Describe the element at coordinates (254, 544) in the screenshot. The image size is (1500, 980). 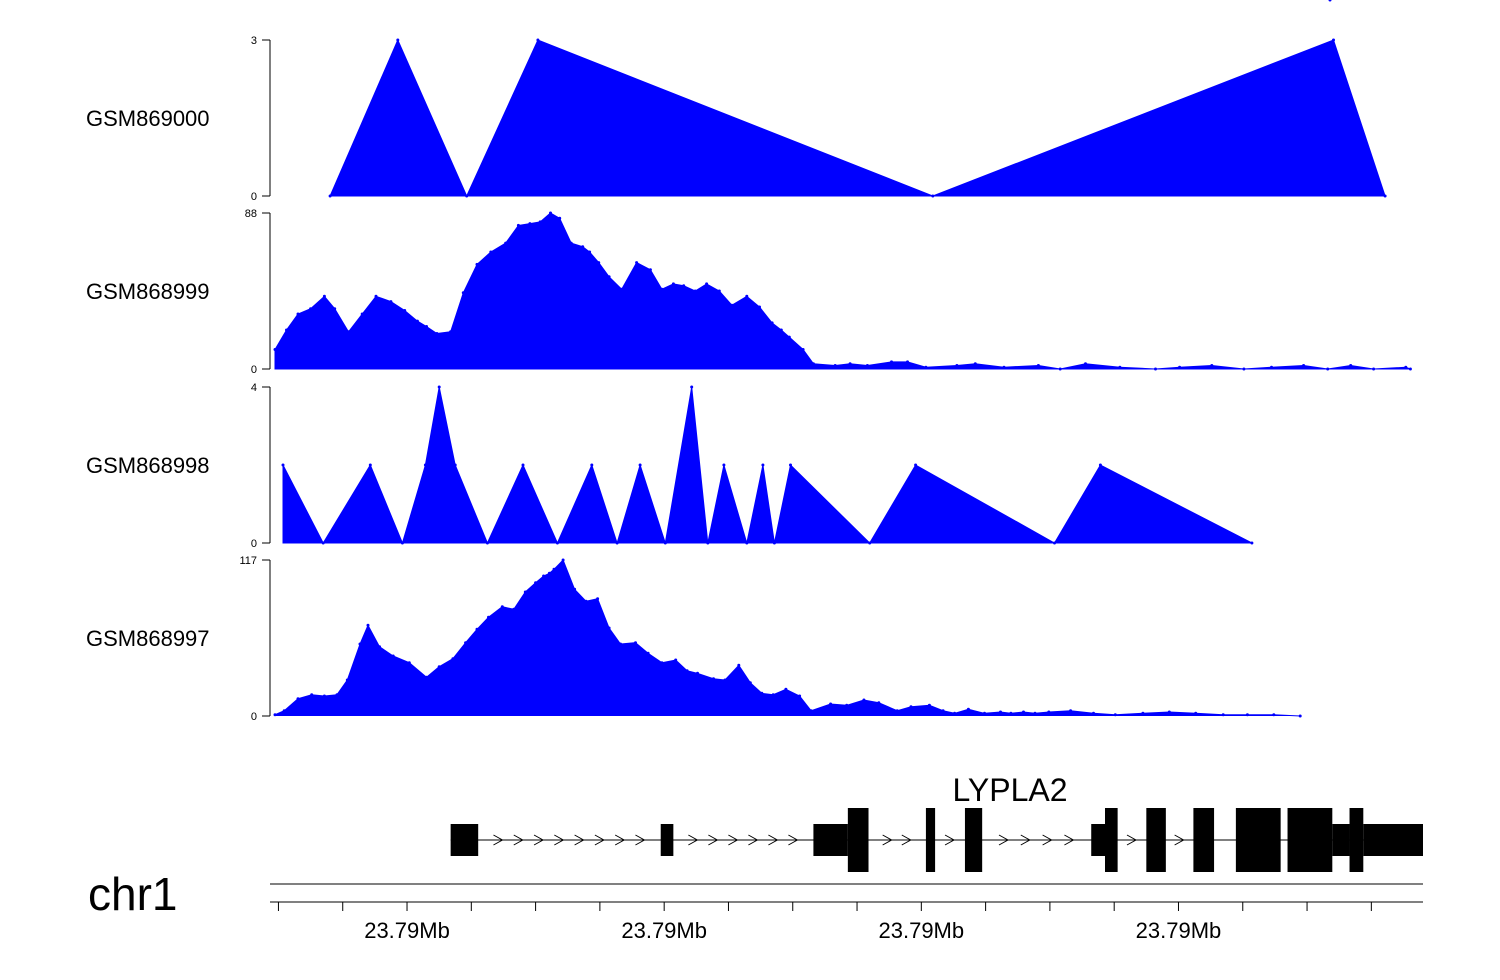
I see `y-tick-label: 0` at that location.